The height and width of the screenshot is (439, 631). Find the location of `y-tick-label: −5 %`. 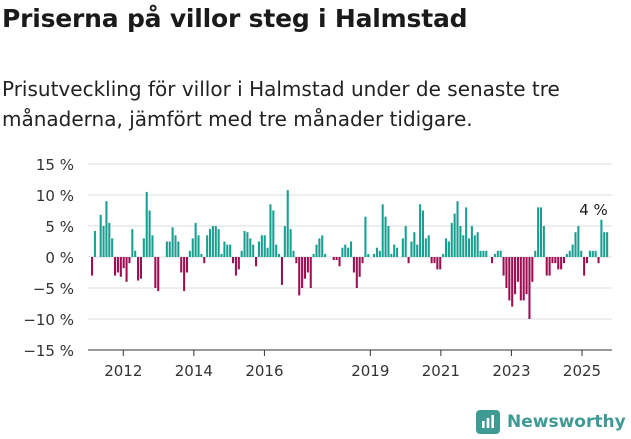

y-tick-label: −5 % is located at coordinates (53, 289).